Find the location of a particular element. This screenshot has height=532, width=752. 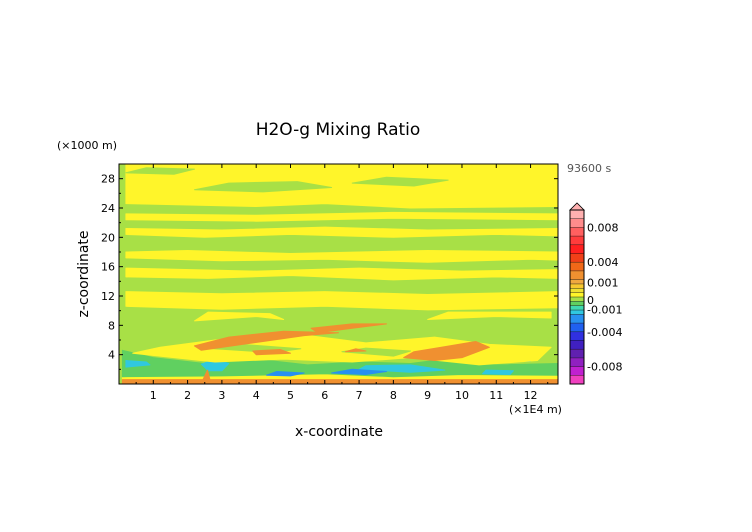

x-tick-label: 3 is located at coordinates (221, 395).